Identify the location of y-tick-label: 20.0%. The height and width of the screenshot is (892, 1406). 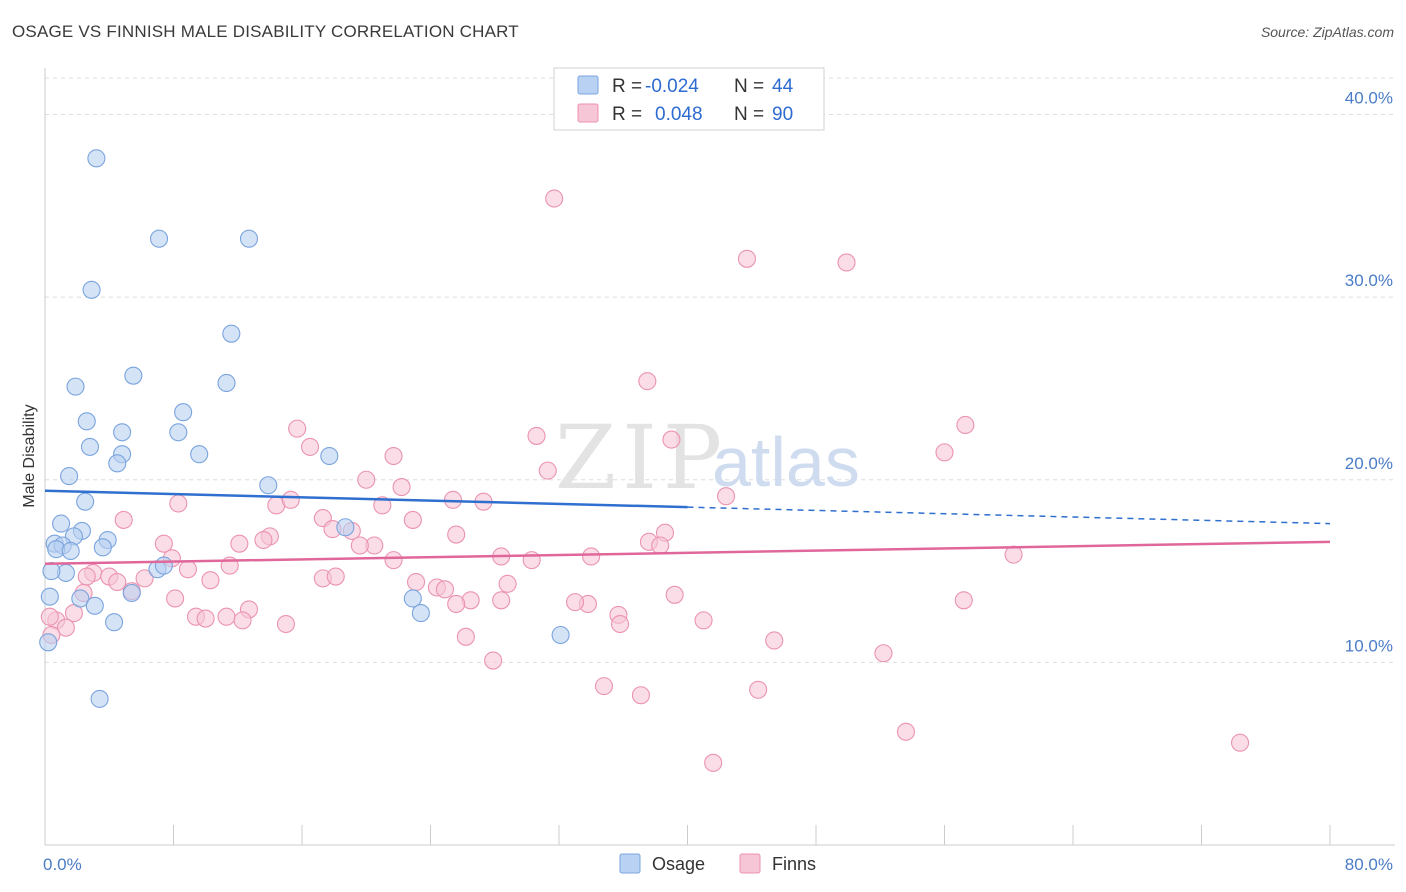
(1369, 463).